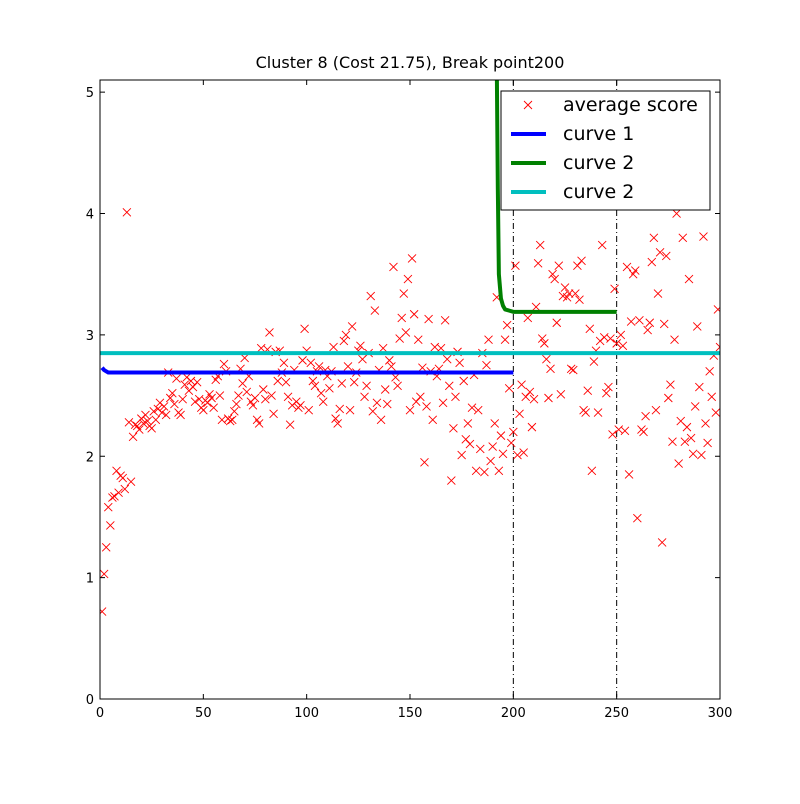  Describe the element at coordinates (528, 105) in the screenshot. I see `legend-marker` at that location.